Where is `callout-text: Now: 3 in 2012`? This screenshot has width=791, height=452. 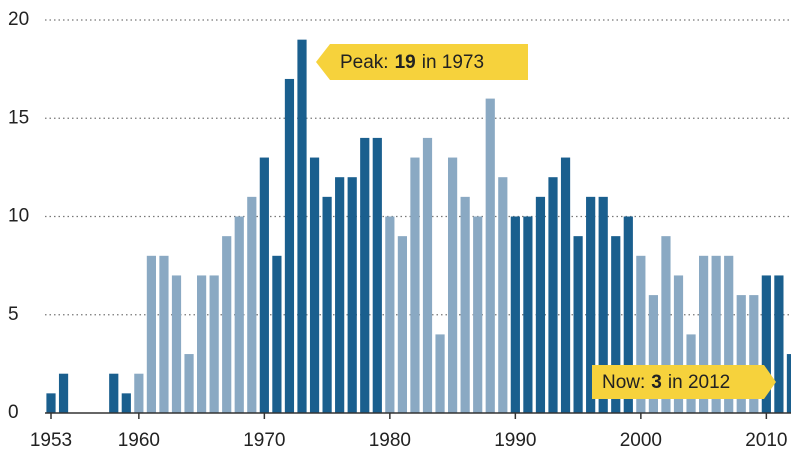 callout-text: Now: 3 in 2012 is located at coordinates (666, 382).